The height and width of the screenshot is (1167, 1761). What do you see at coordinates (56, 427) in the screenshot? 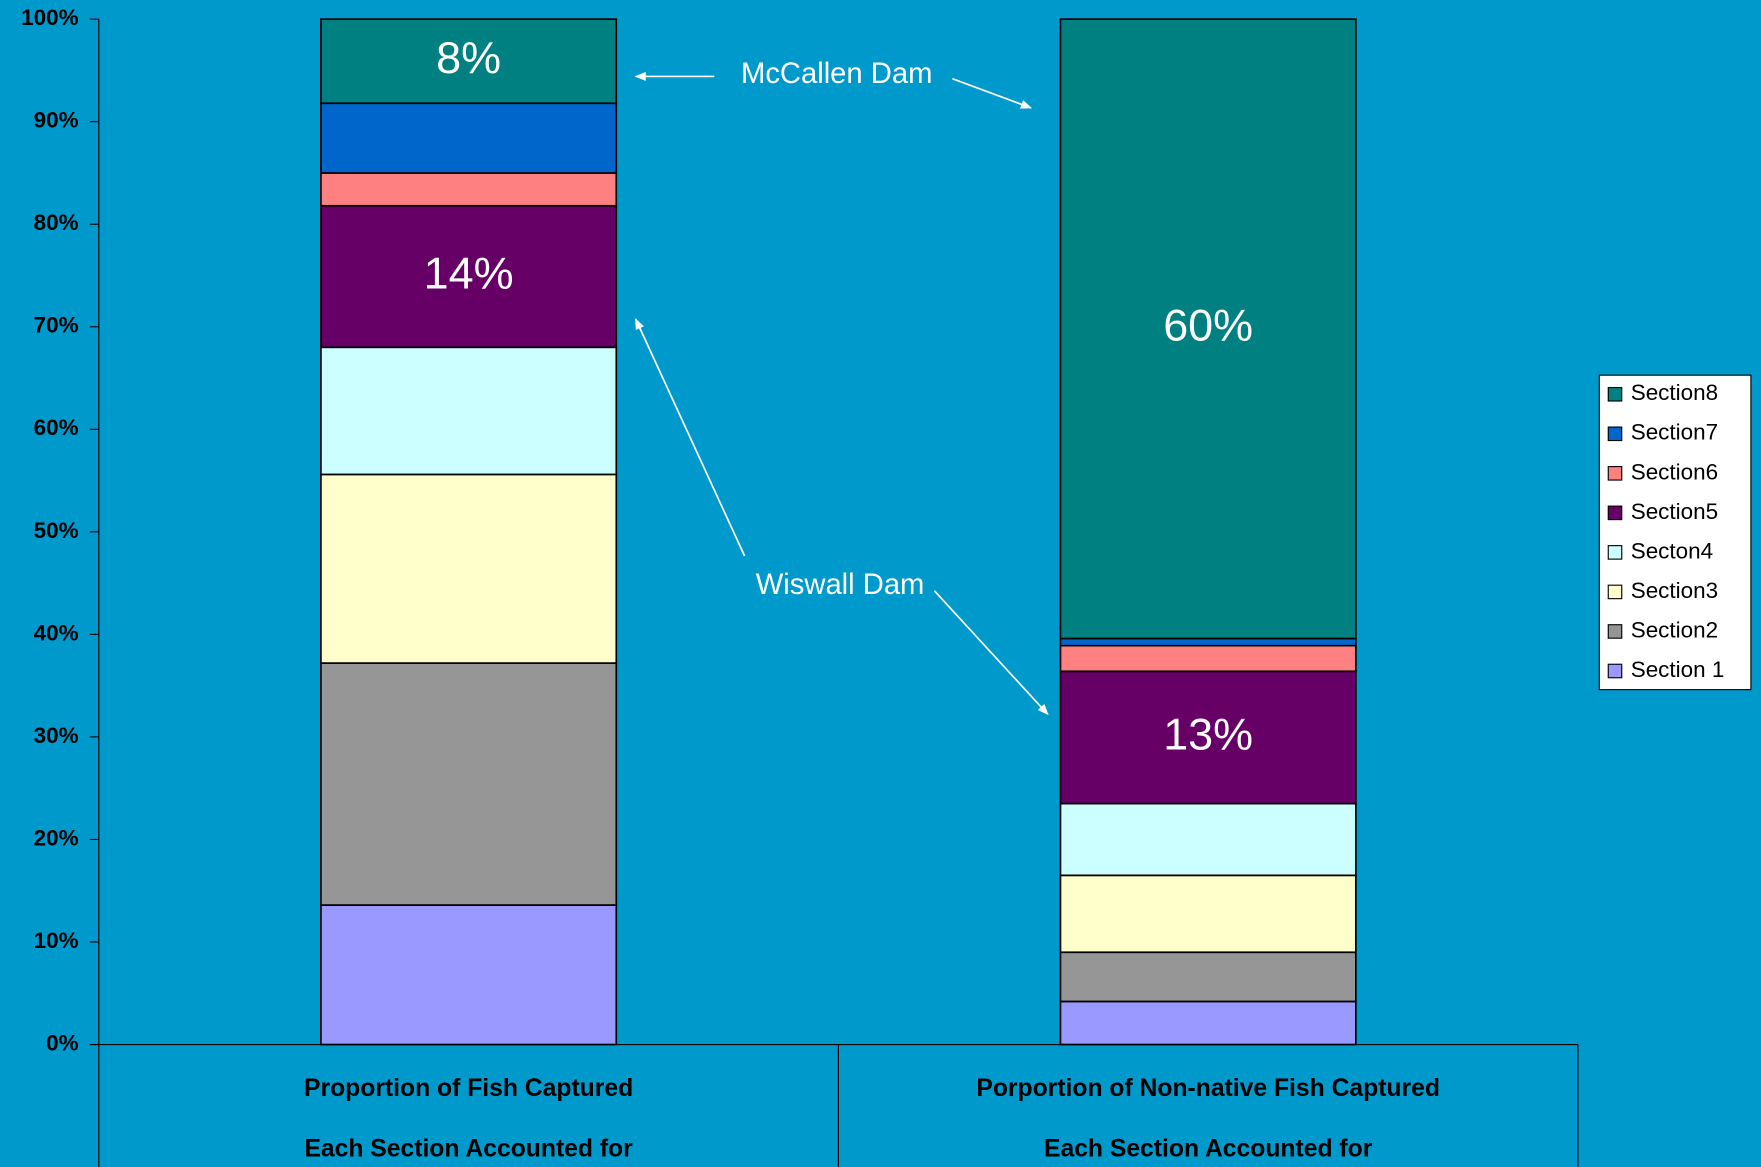
I see `y-tick-label: 60%` at bounding box center [56, 427].